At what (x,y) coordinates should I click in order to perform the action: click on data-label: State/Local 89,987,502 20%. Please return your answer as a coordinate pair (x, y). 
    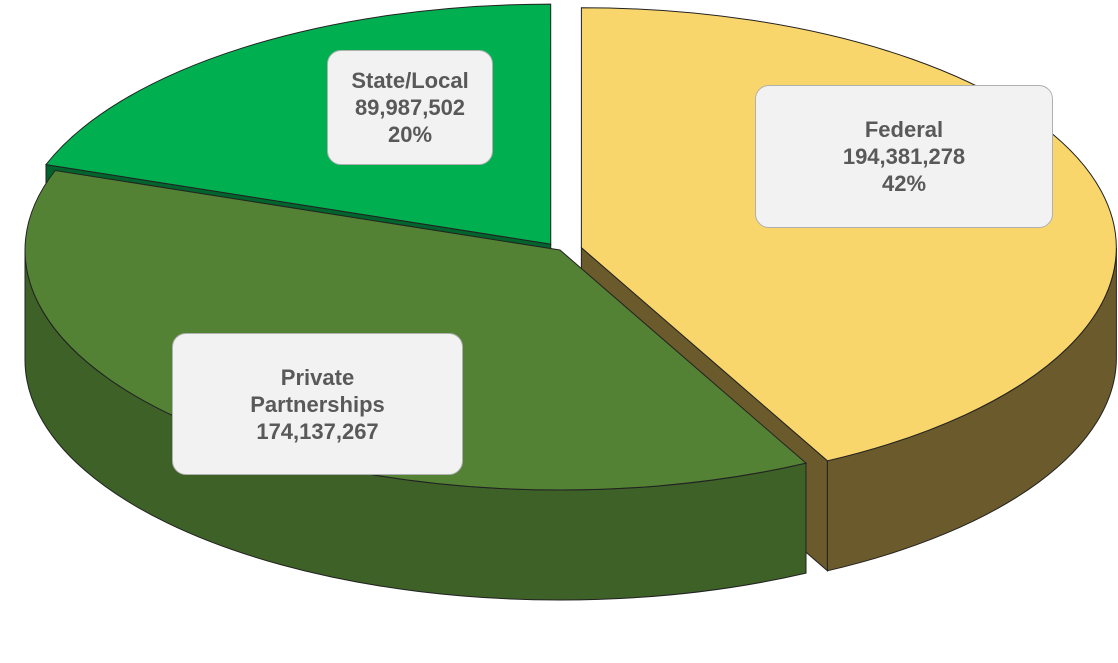
    Looking at the image, I should click on (410, 107).